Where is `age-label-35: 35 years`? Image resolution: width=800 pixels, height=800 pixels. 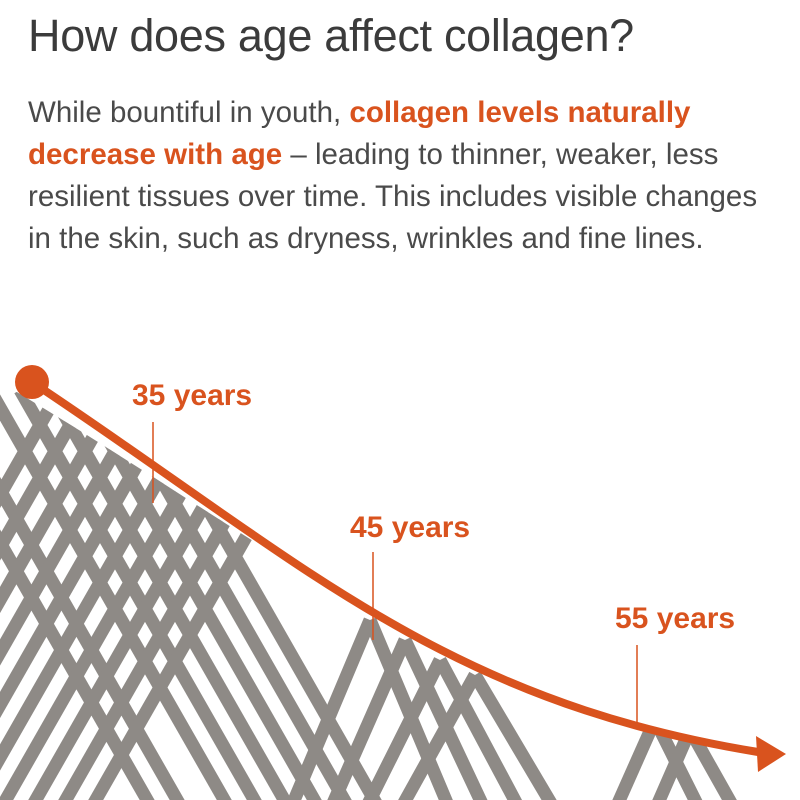 age-label-35: 35 years is located at coordinates (192, 395).